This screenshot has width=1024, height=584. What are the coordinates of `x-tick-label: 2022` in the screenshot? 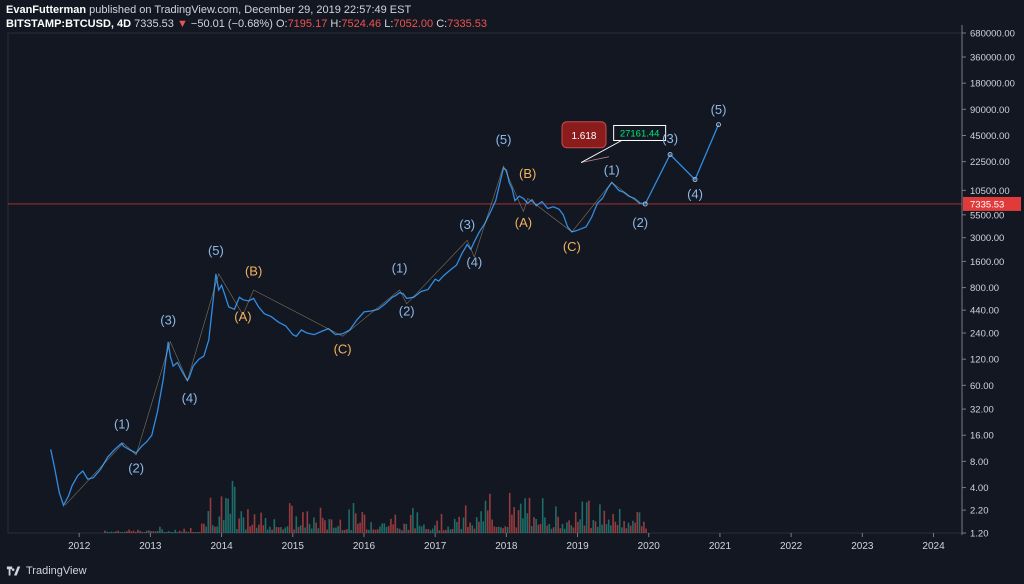 It's located at (791, 546).